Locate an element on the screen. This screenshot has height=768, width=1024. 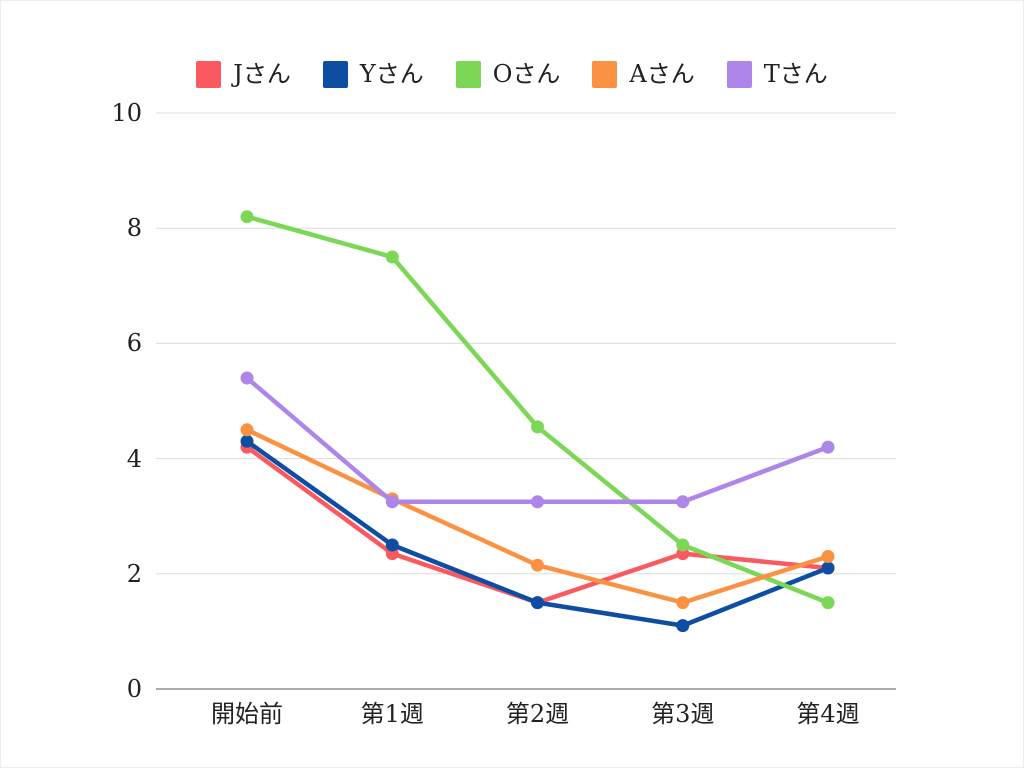
legend-item-t: Tさん is located at coordinates (777, 74).